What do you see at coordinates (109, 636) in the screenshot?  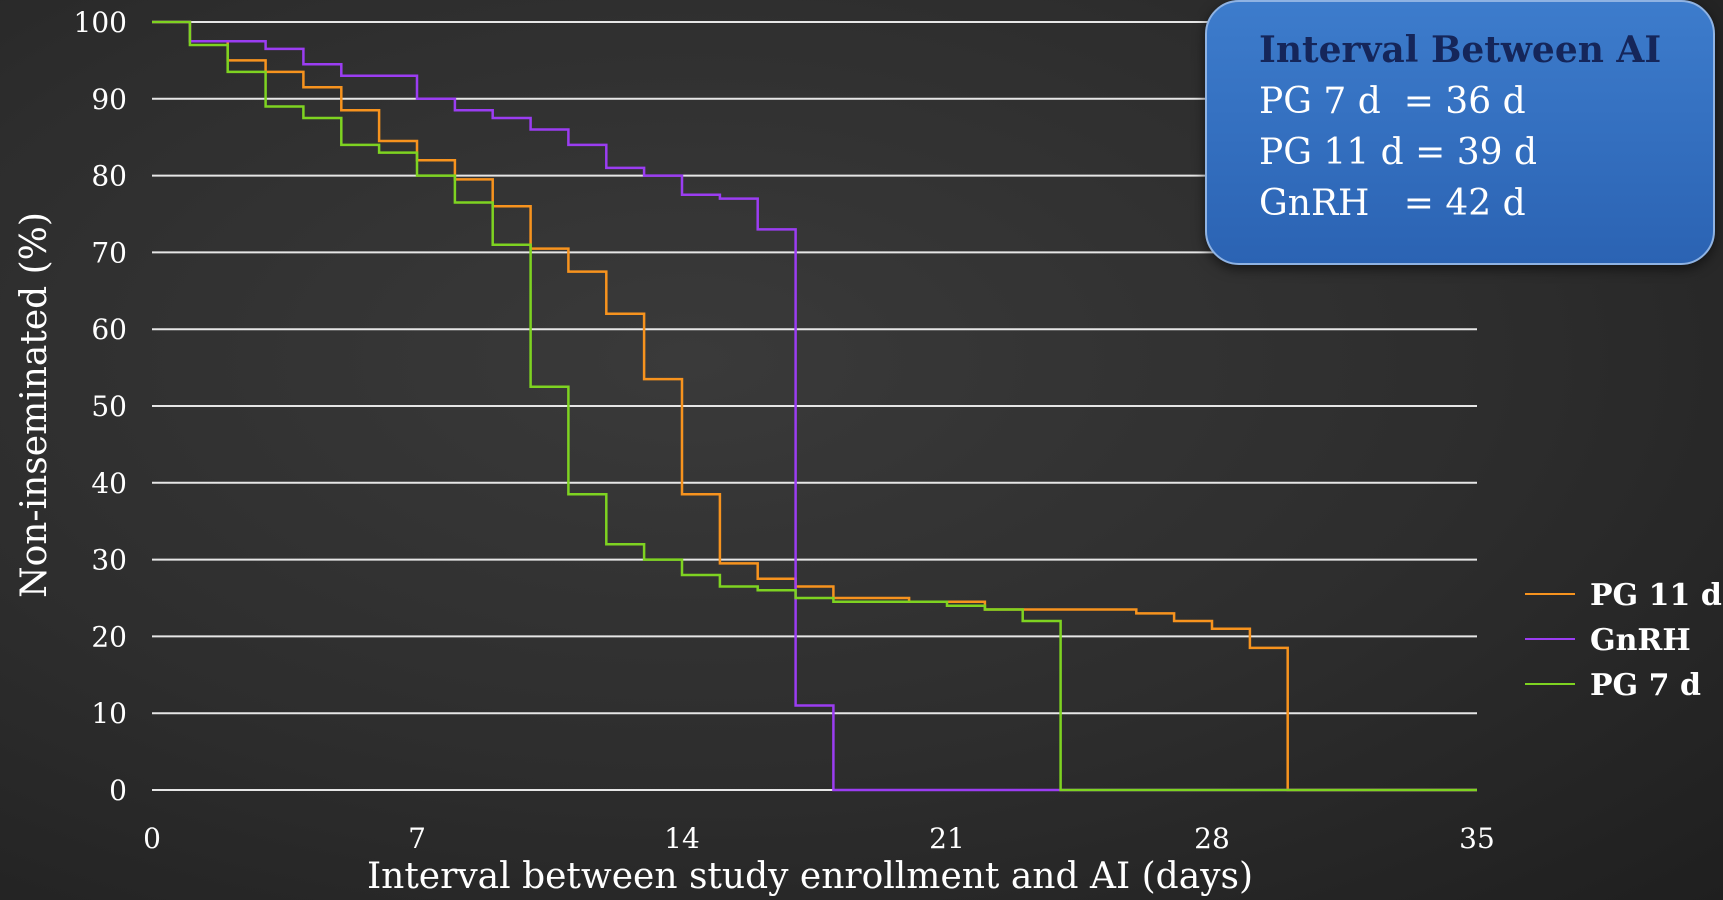 I see `y-tick-label: 20` at bounding box center [109, 636].